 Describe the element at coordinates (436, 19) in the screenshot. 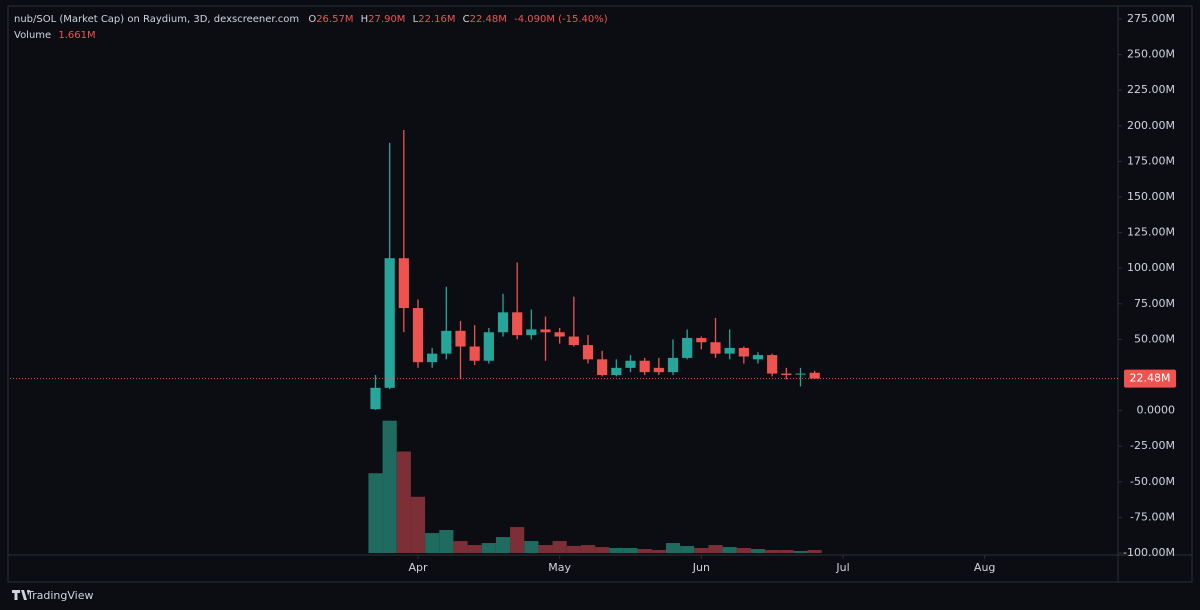

I see `low-value: 22.16M` at that location.